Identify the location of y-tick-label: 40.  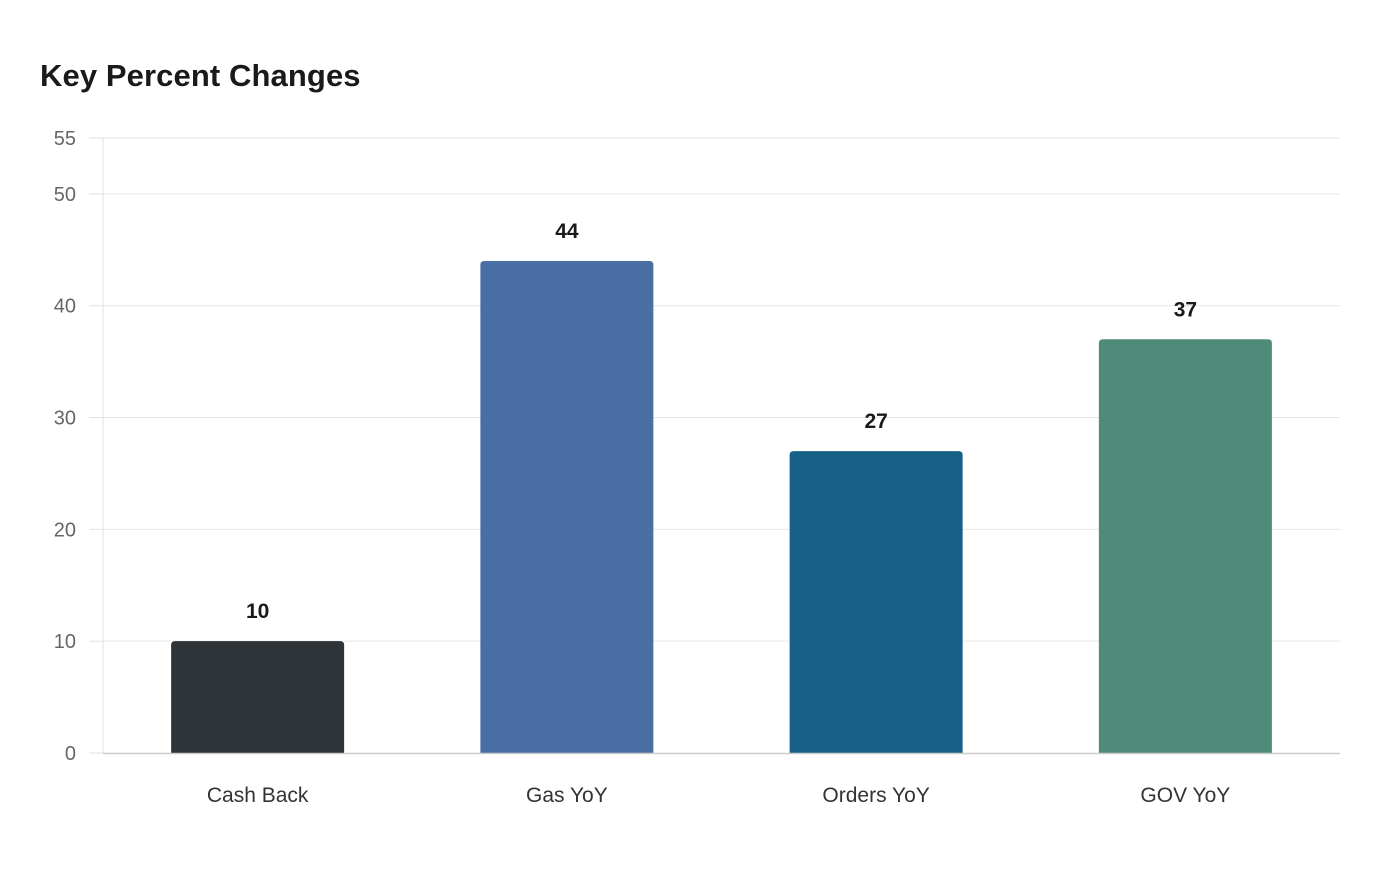
(65, 307).